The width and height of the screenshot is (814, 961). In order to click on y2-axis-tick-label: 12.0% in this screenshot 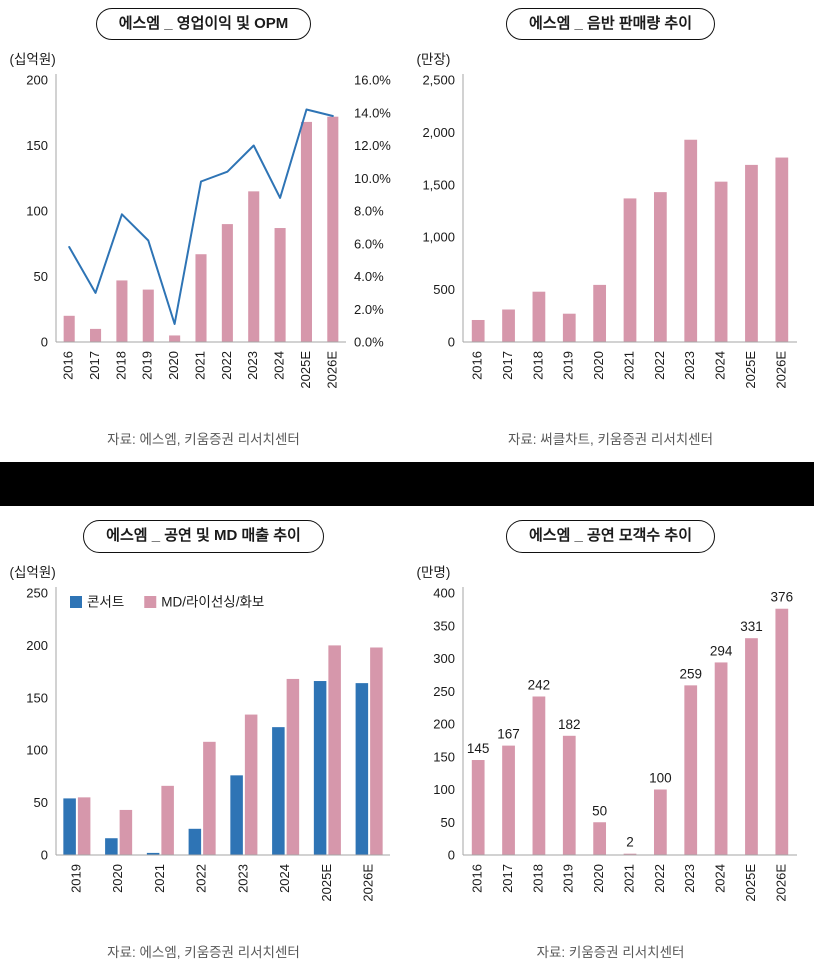, I will do `click(372, 145)`.